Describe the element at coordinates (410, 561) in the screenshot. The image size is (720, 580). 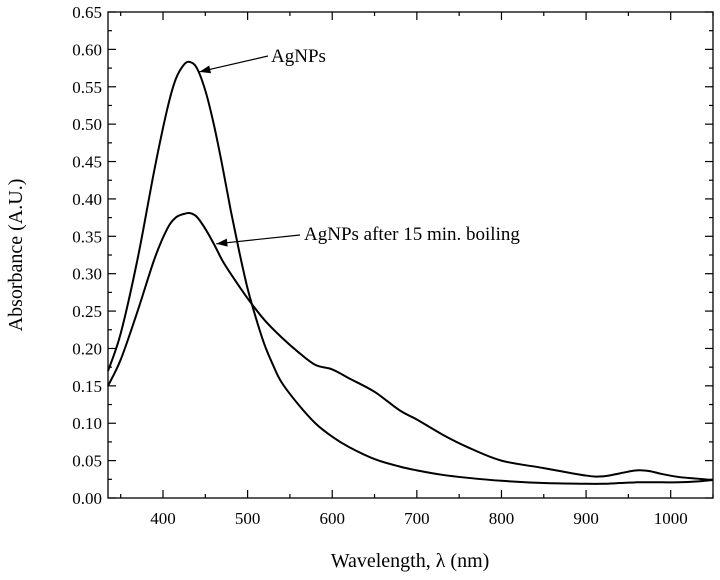
I see `x-axis-label: Wavelength, λ (nm)` at that location.